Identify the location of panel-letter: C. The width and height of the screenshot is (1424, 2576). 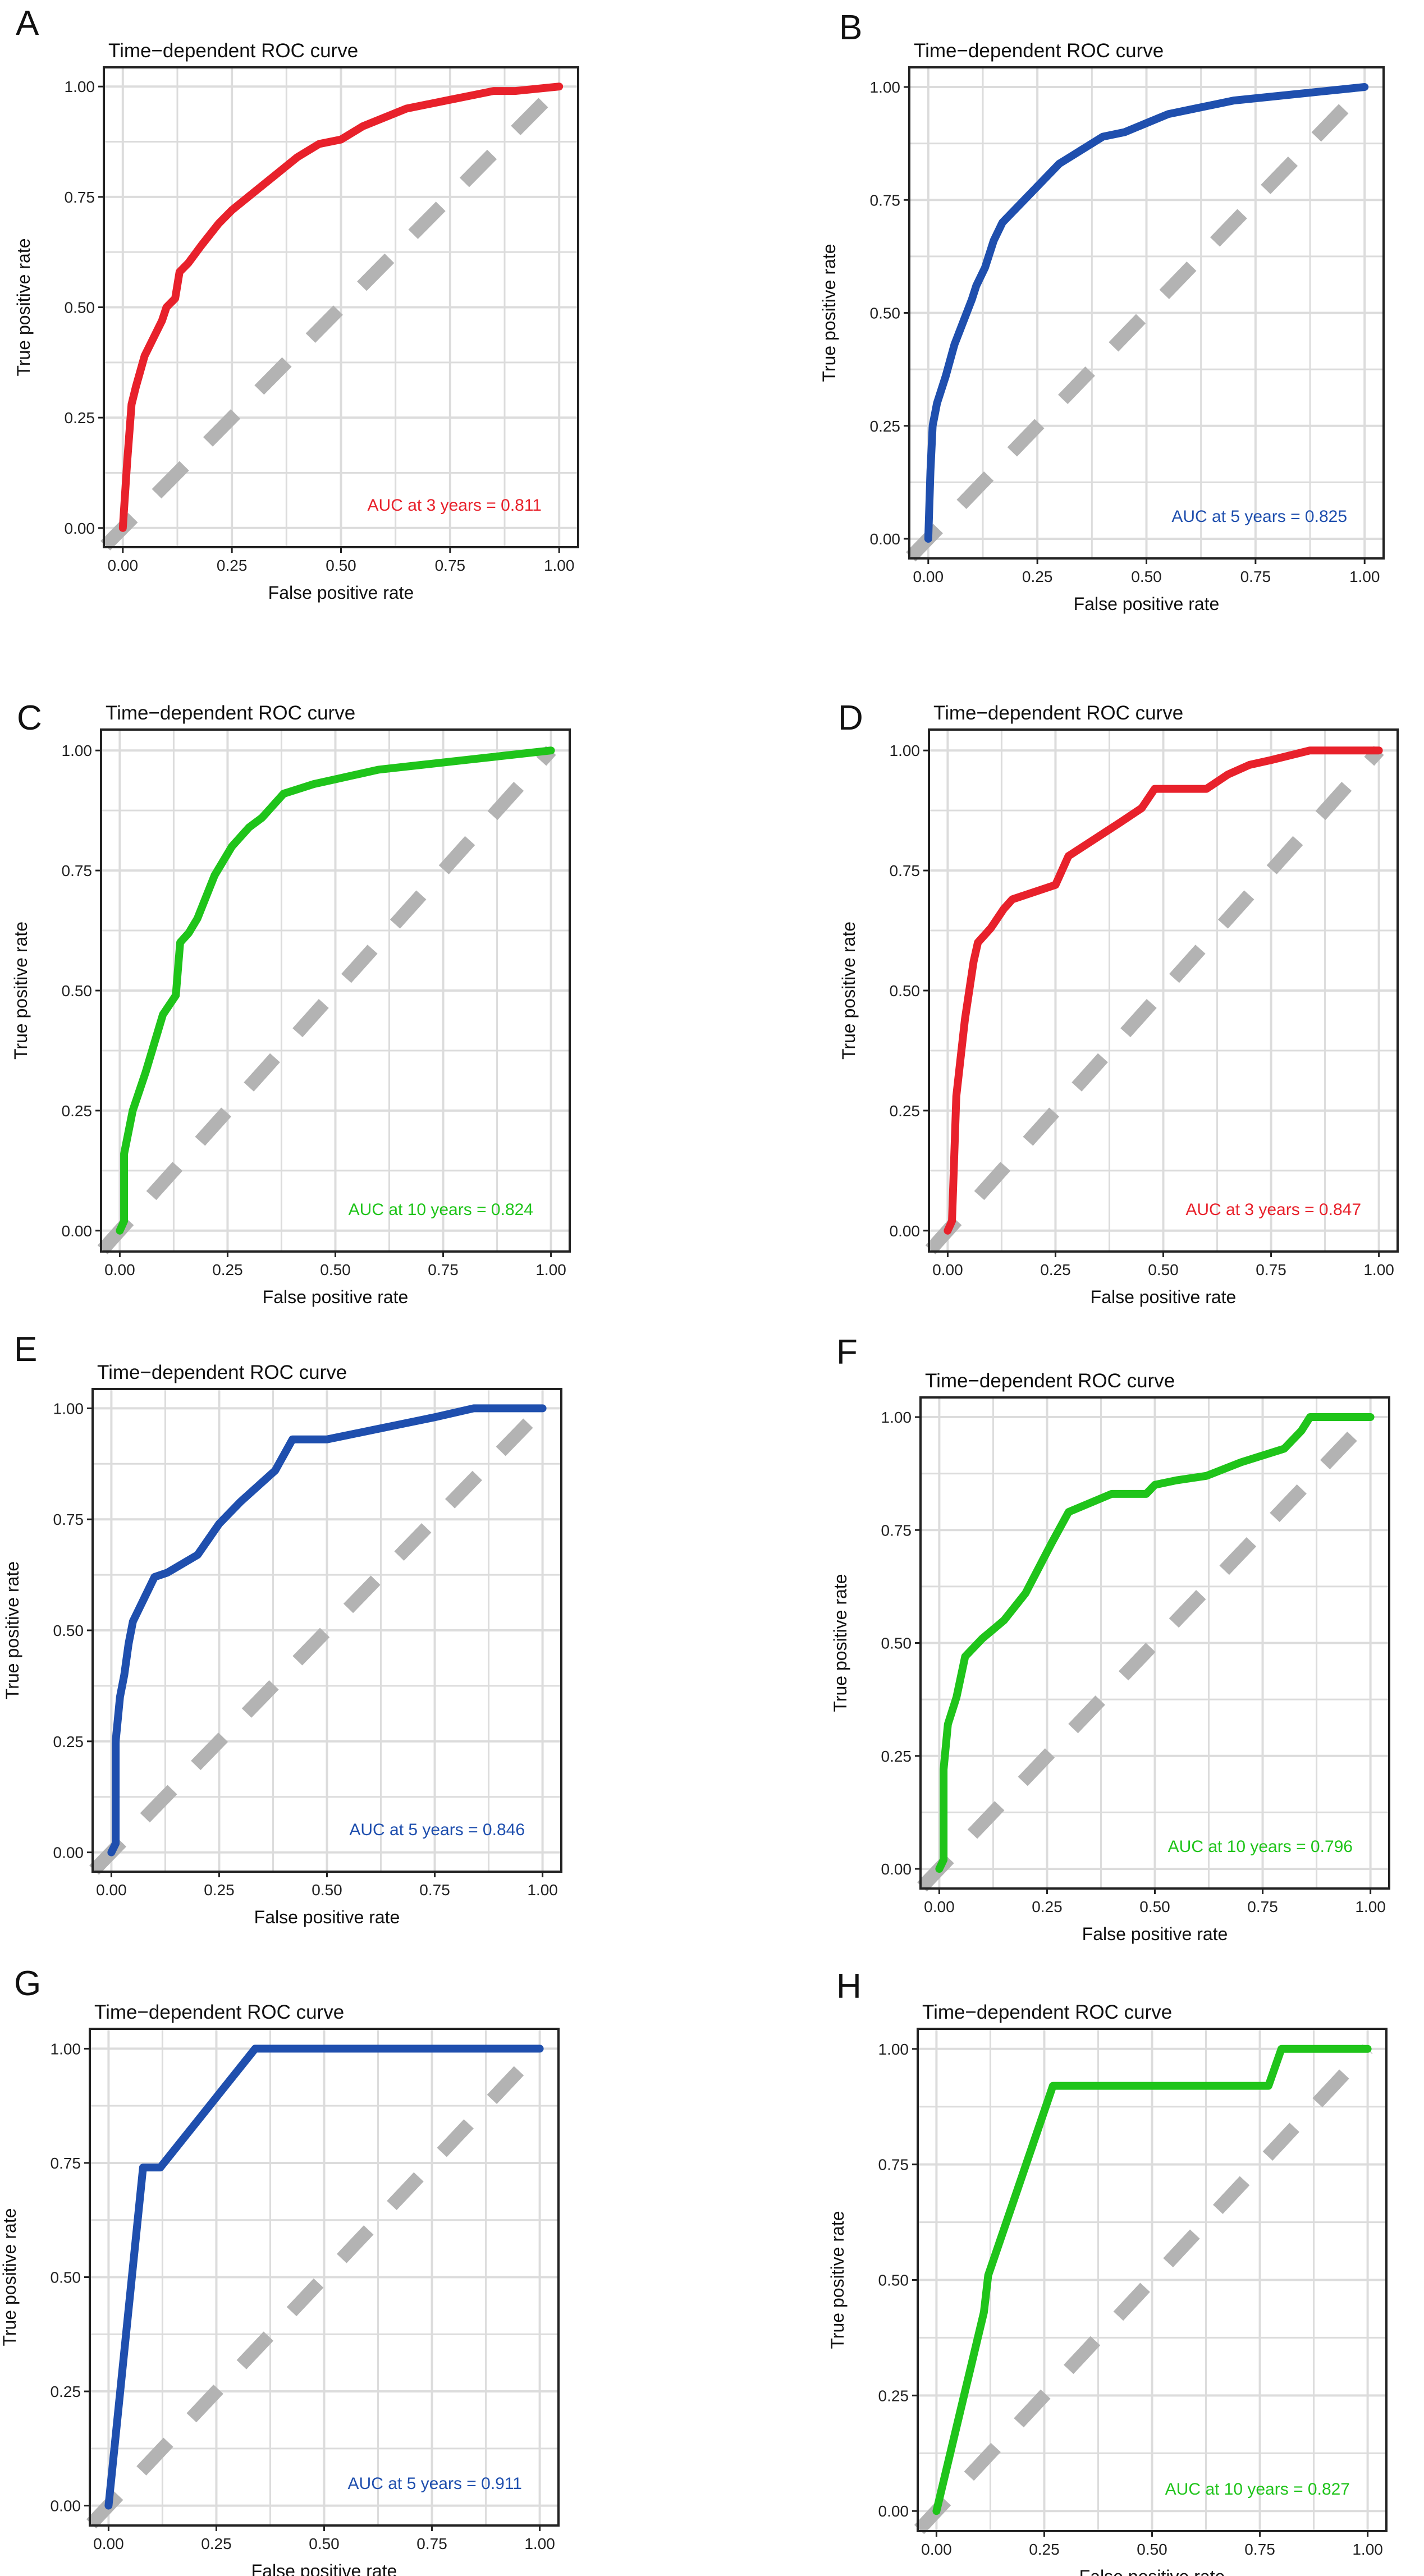
(30, 718).